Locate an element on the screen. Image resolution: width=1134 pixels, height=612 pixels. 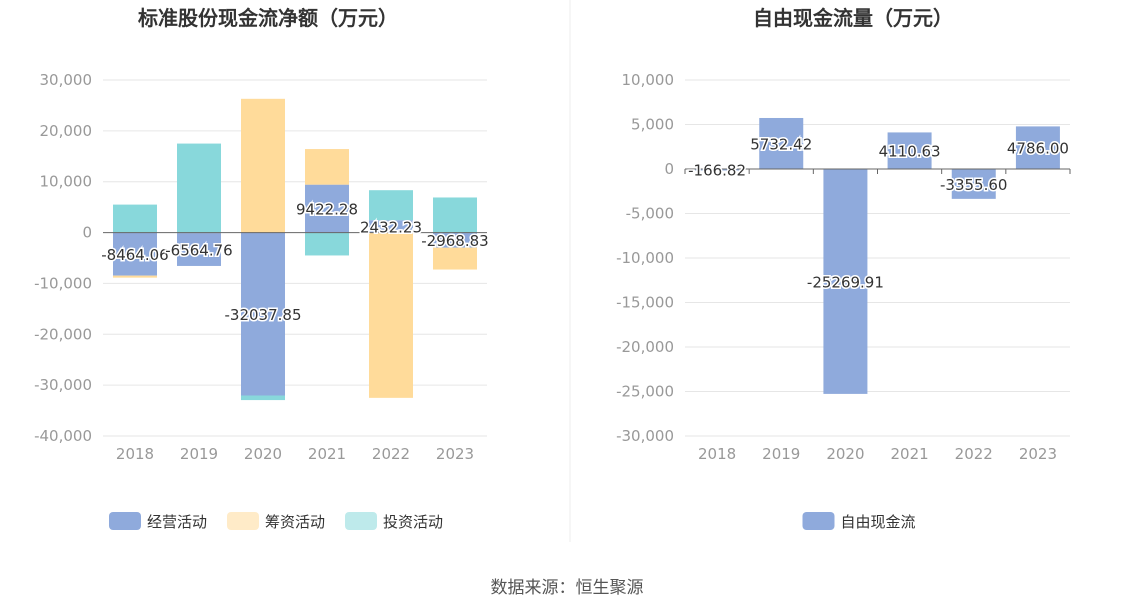
chart1-bar-1-2020 is located at coordinates (263, 314).